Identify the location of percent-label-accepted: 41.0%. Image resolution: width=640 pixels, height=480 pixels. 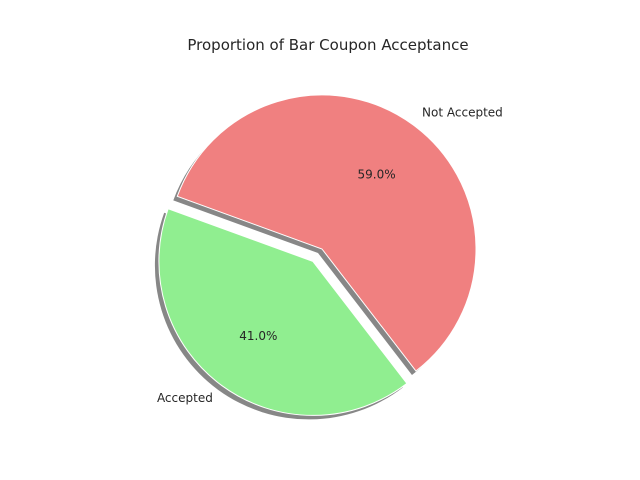
(258, 336).